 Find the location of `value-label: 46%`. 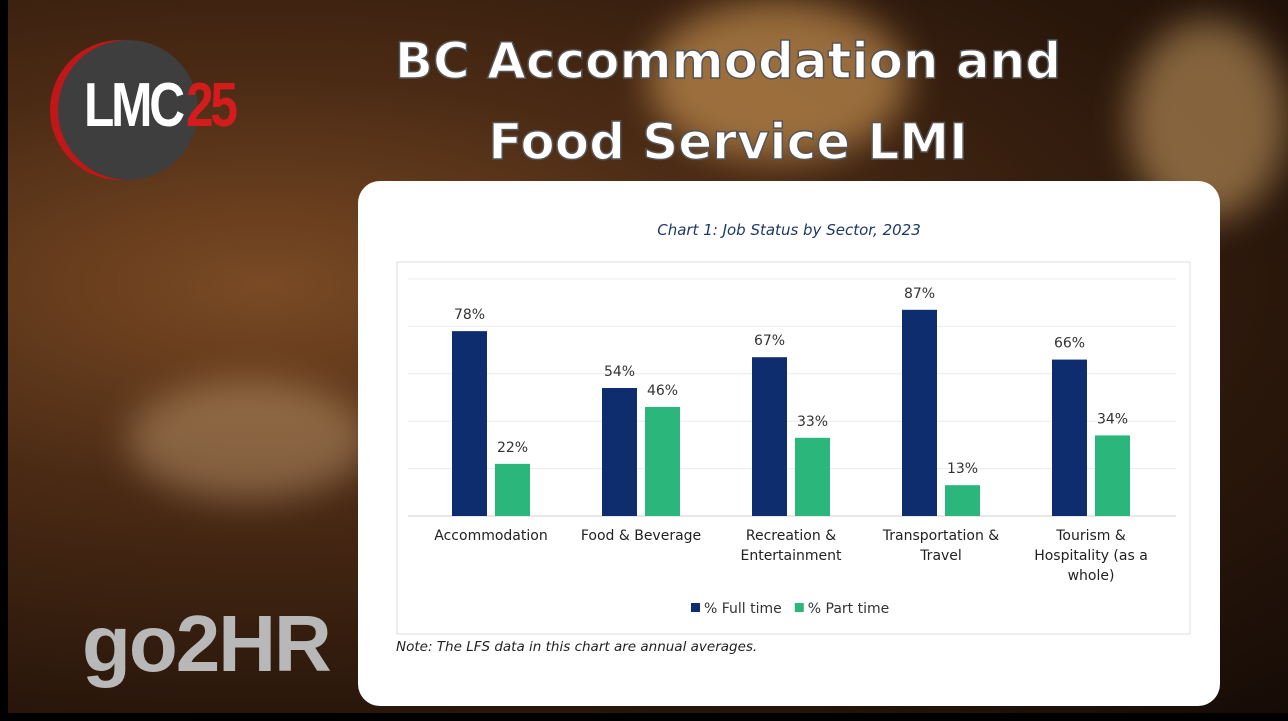

value-label: 46% is located at coordinates (662, 391).